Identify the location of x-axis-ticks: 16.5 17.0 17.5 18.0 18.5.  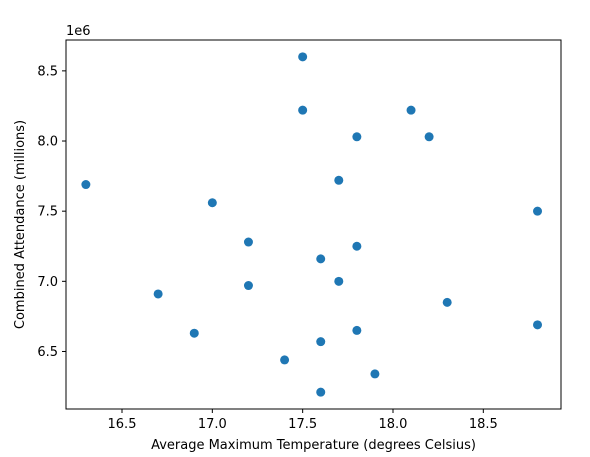
(303, 420).